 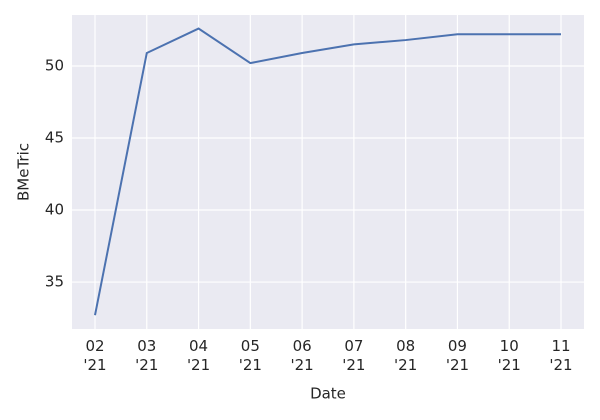 What do you see at coordinates (198, 355) in the screenshot?
I see `x-tick-label: 04 '21` at bounding box center [198, 355].